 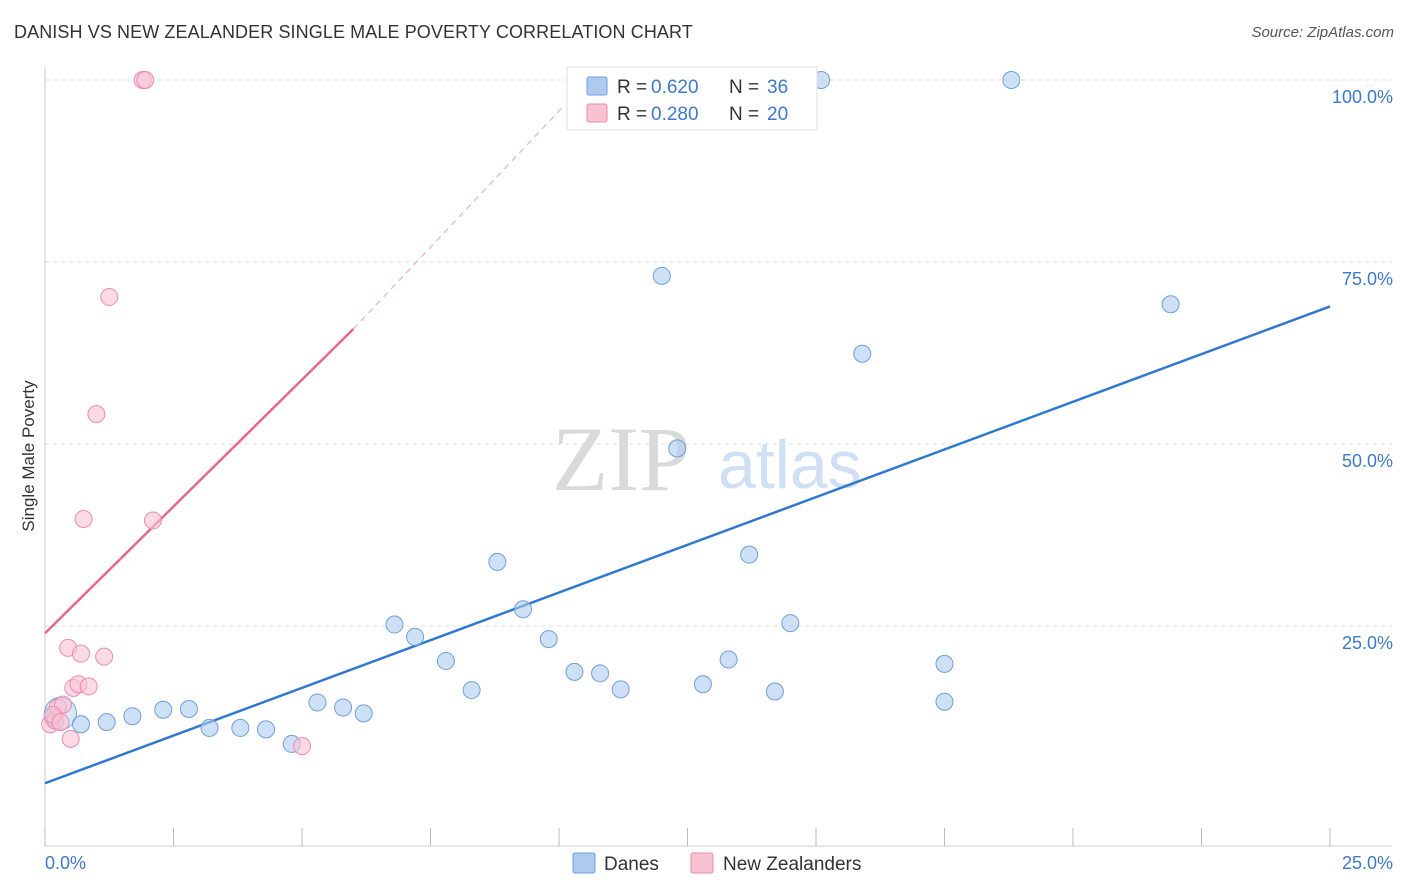 I want to click on legend-nz-r-label: R =, so click(x=632, y=114).